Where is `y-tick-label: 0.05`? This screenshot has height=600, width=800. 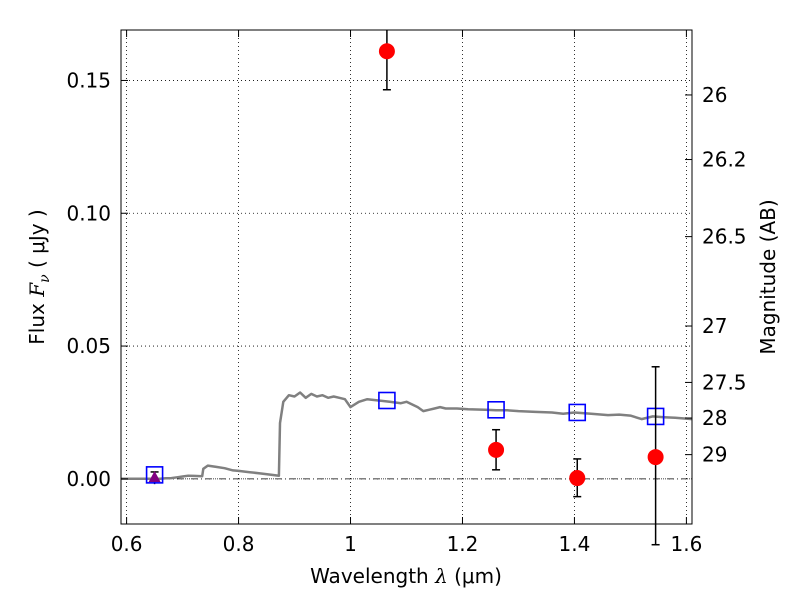
y-tick-label: 0.05 is located at coordinates (88, 346).